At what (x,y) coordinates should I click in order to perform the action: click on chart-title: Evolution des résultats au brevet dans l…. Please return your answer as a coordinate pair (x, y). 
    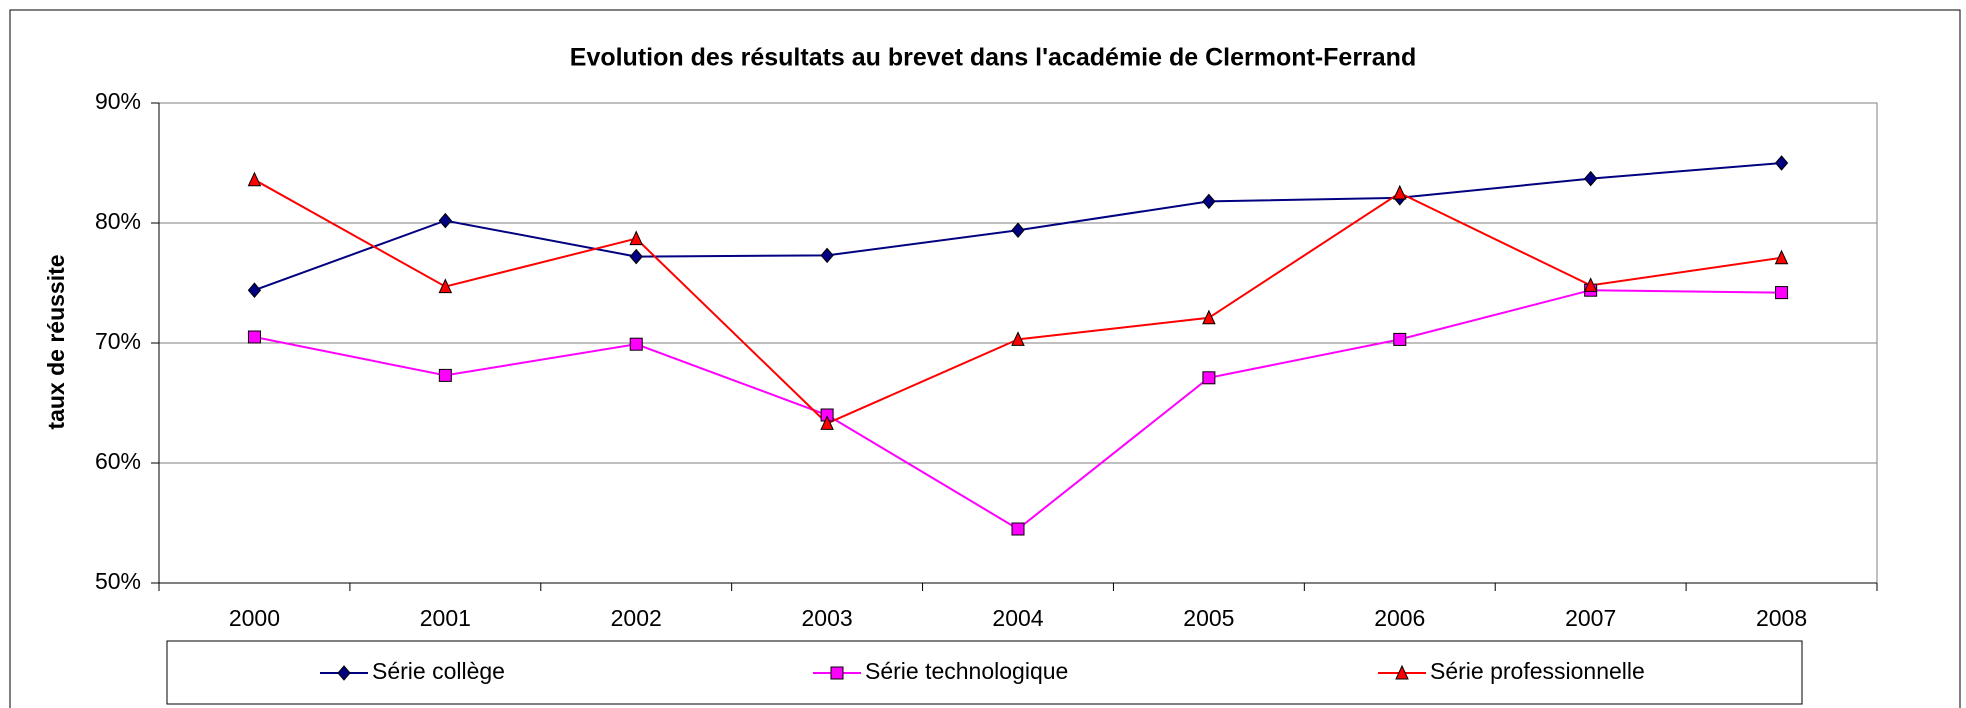
    Looking at the image, I should click on (993, 58).